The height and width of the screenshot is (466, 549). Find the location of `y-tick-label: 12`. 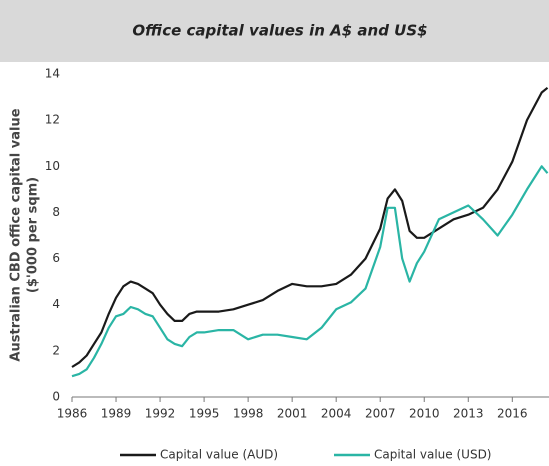

y-tick-label: 12 is located at coordinates (52, 120).